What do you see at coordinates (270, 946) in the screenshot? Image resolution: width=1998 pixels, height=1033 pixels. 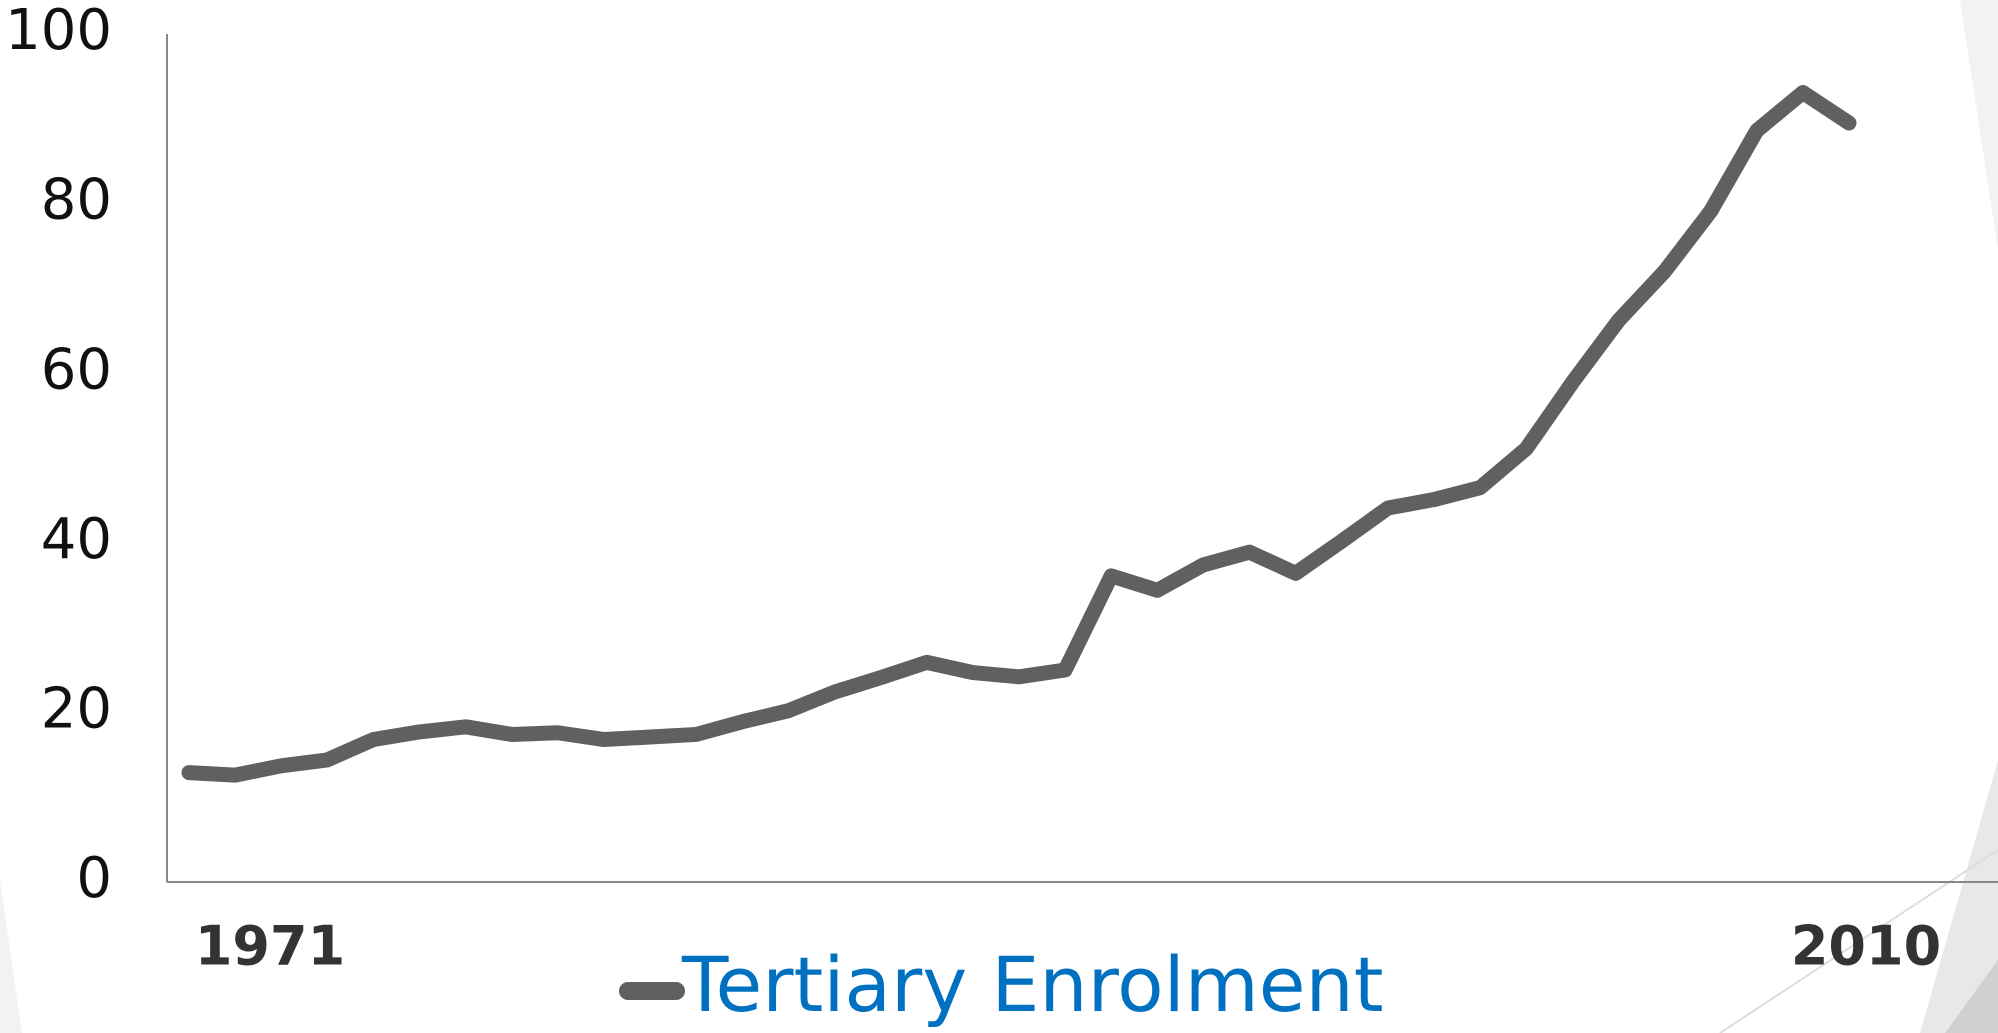 I see `x-tick-label: 1971` at bounding box center [270, 946].